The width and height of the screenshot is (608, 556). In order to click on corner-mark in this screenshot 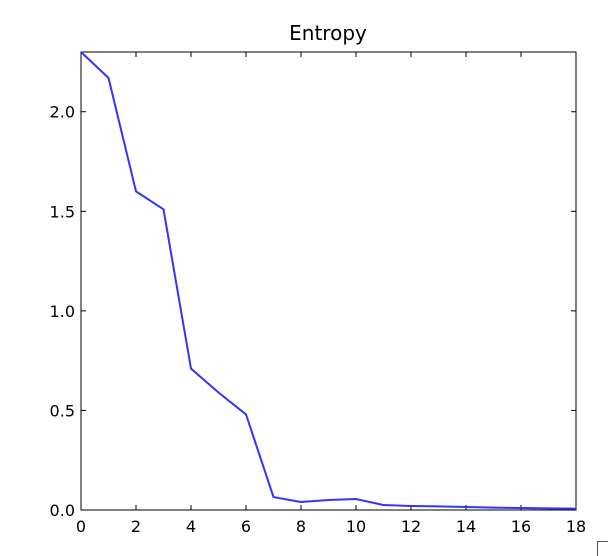, I will do `click(602, 548)`.